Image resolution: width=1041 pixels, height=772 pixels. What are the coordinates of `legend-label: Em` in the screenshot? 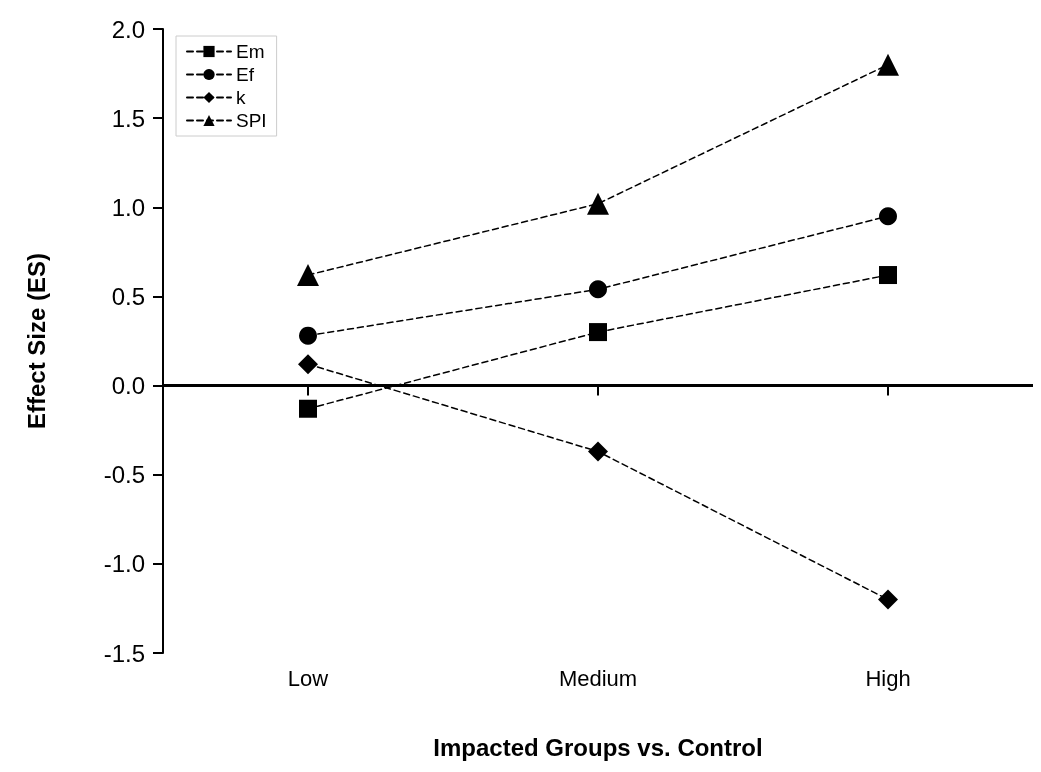 It's located at (250, 51).